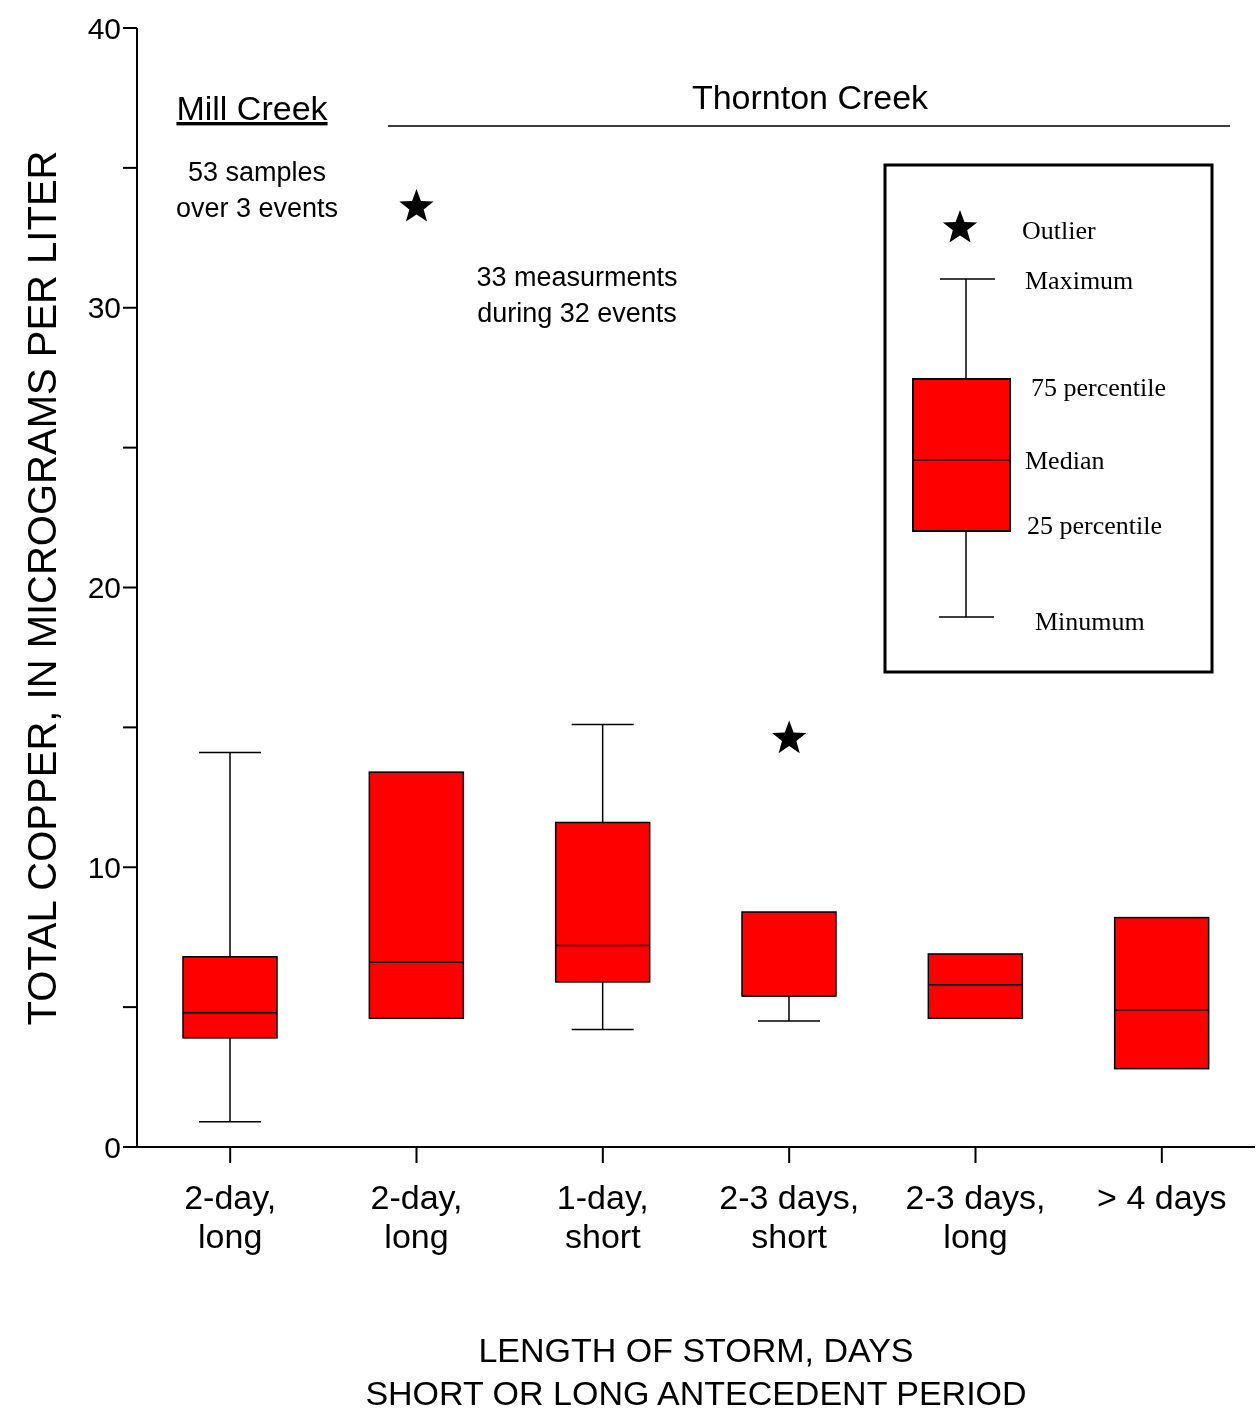  What do you see at coordinates (104, 588) in the screenshot?
I see `y-tick-label: 20` at bounding box center [104, 588].